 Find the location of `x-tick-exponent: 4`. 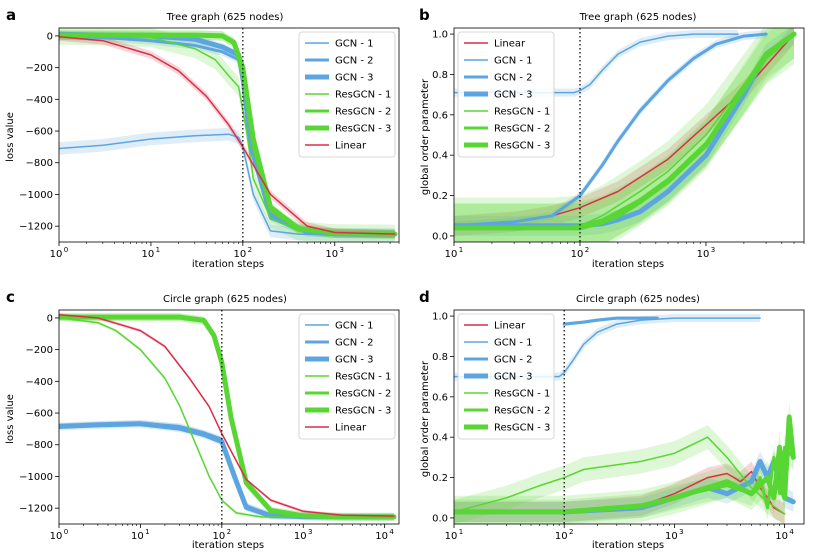

x-tick-exponent: 4 is located at coordinates (791, 532).